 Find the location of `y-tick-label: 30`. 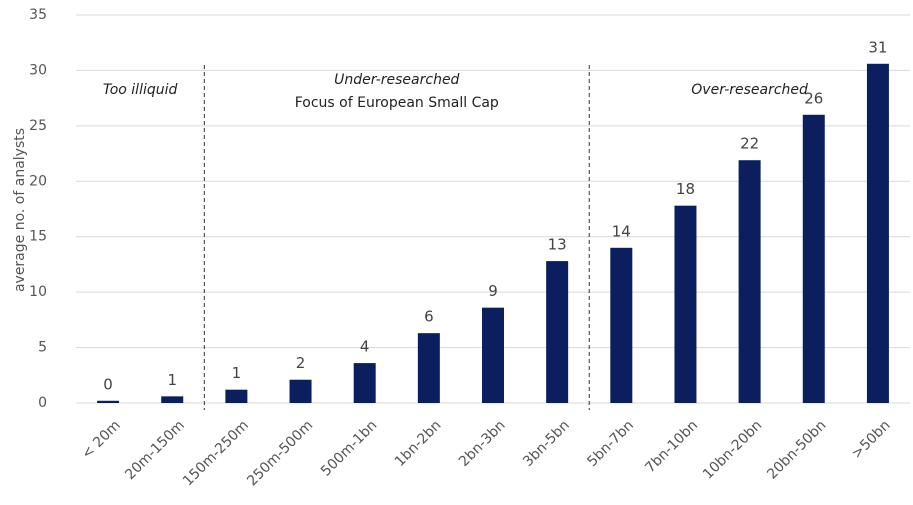

y-tick-label: 30 is located at coordinates (38, 70).